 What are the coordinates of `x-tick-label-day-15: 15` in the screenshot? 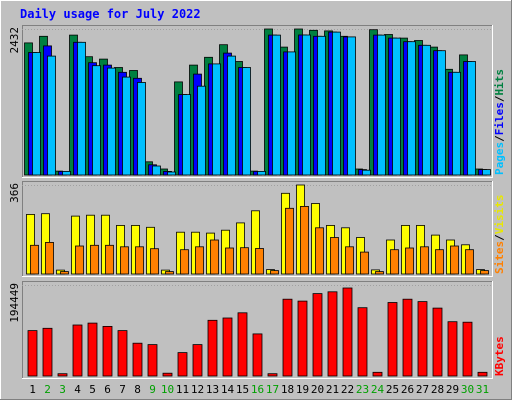 It's located at (242, 389).